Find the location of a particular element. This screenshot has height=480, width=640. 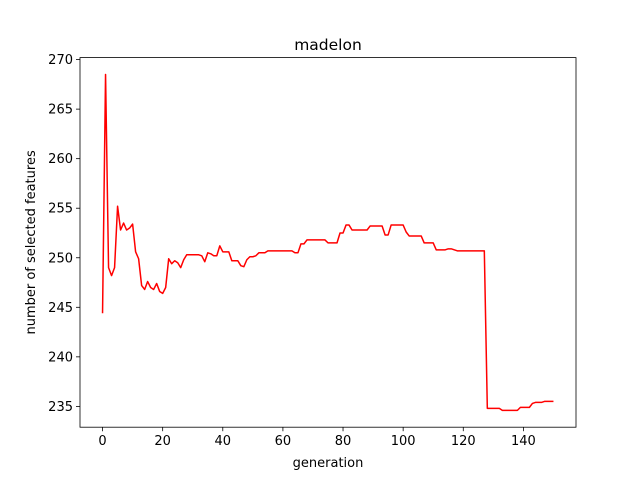

y-tick-label: 260 is located at coordinates (60, 159).